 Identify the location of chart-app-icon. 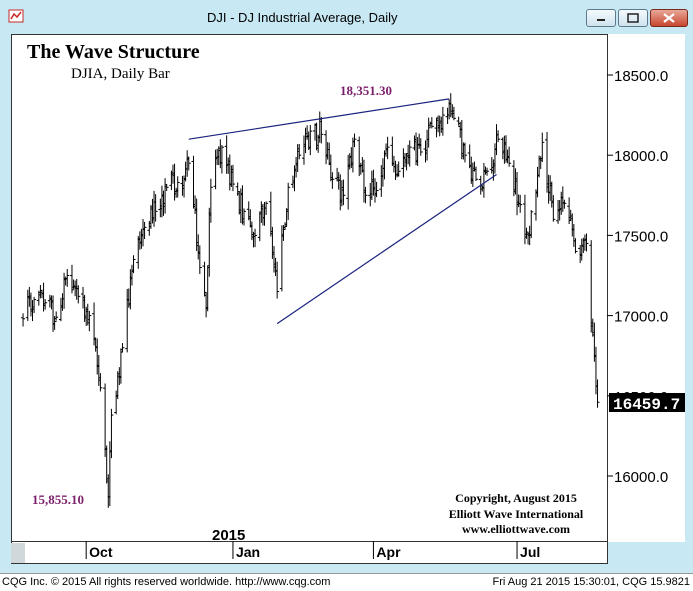
(16, 16).